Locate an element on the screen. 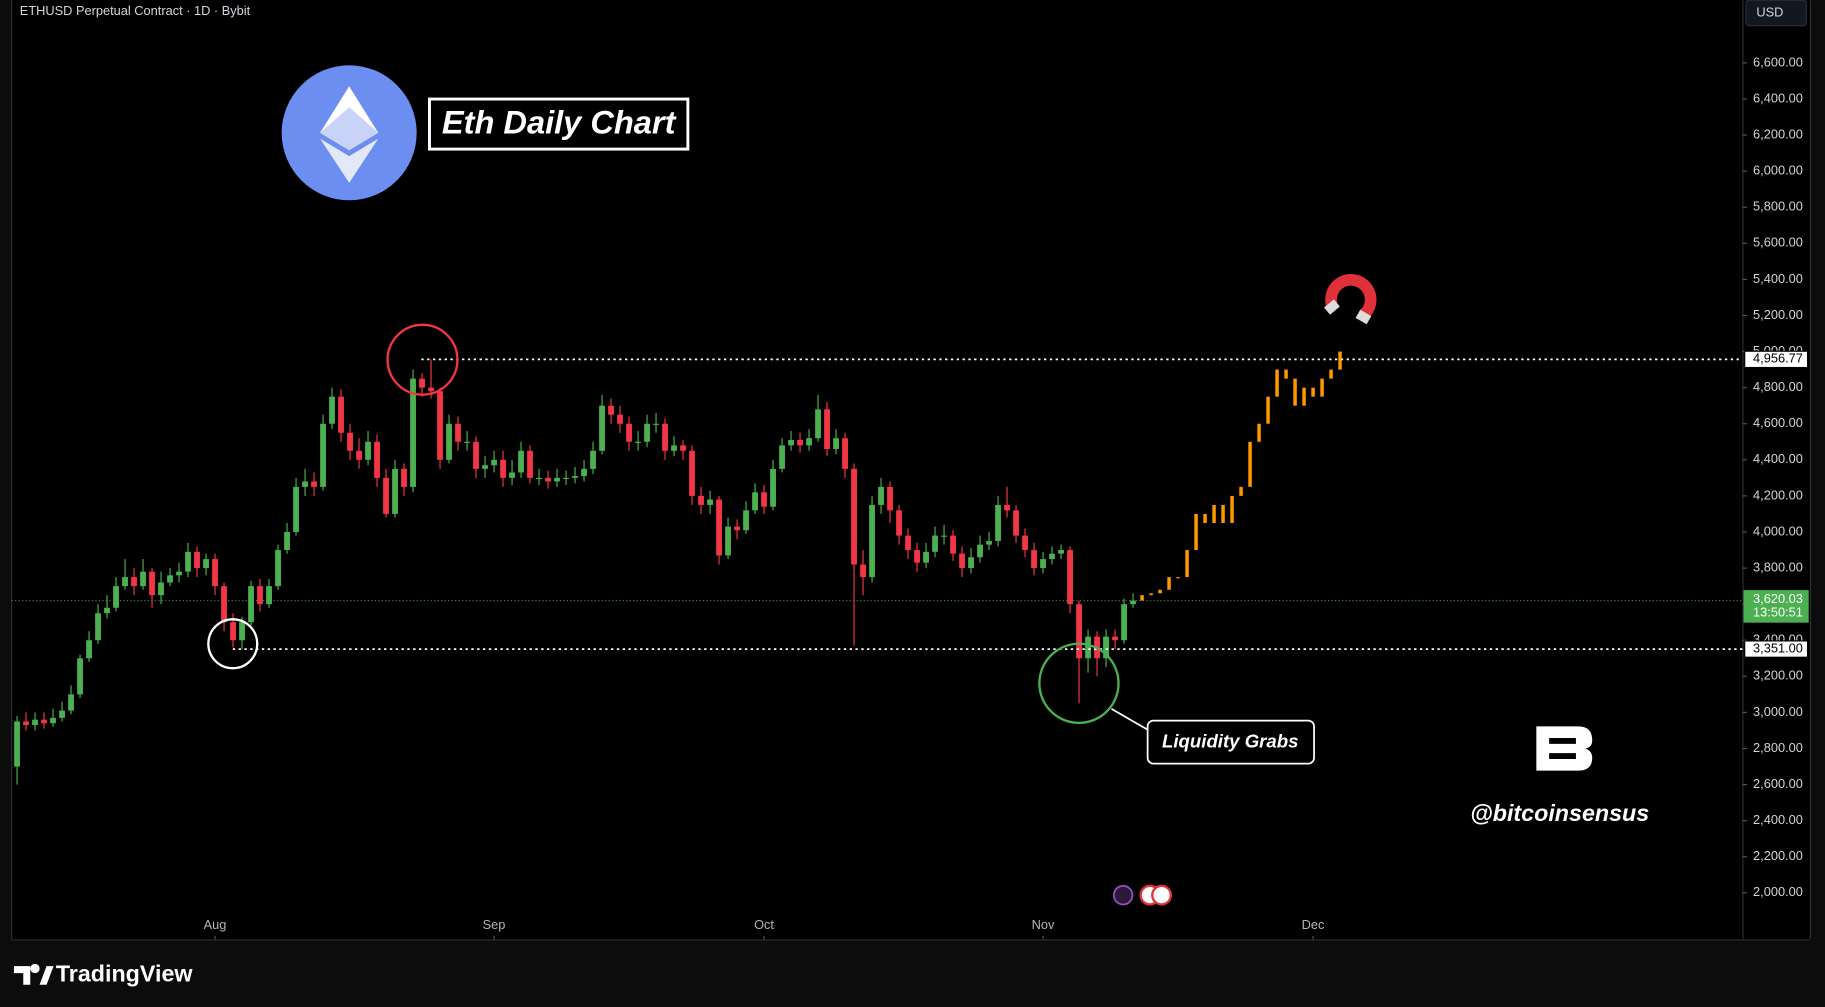 Image resolution: width=1825 pixels, height=1007 pixels. eth-logo-bottom is located at coordinates (349, 160).